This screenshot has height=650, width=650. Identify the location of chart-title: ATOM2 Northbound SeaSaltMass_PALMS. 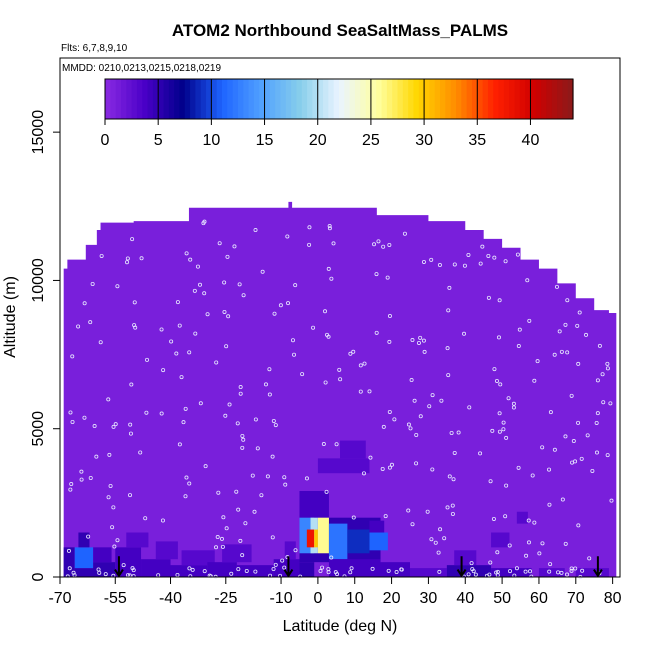
(340, 30).